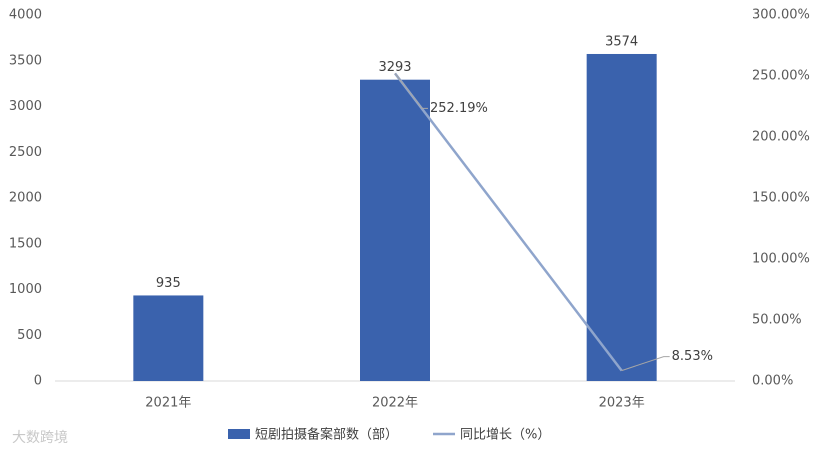 The width and height of the screenshot is (813, 455). Describe the element at coordinates (239, 434) in the screenshot. I see `legend-swatch` at that location.